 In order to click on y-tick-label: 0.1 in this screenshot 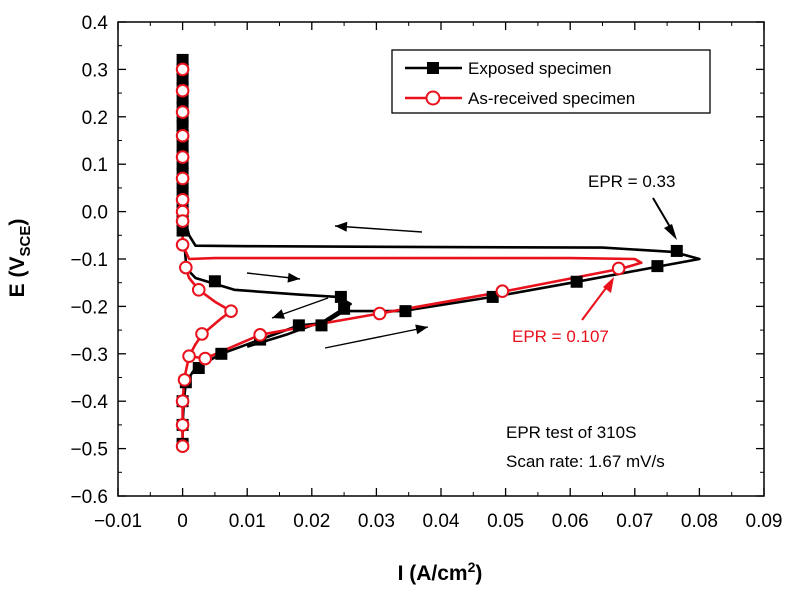, I will do `click(95, 165)`.